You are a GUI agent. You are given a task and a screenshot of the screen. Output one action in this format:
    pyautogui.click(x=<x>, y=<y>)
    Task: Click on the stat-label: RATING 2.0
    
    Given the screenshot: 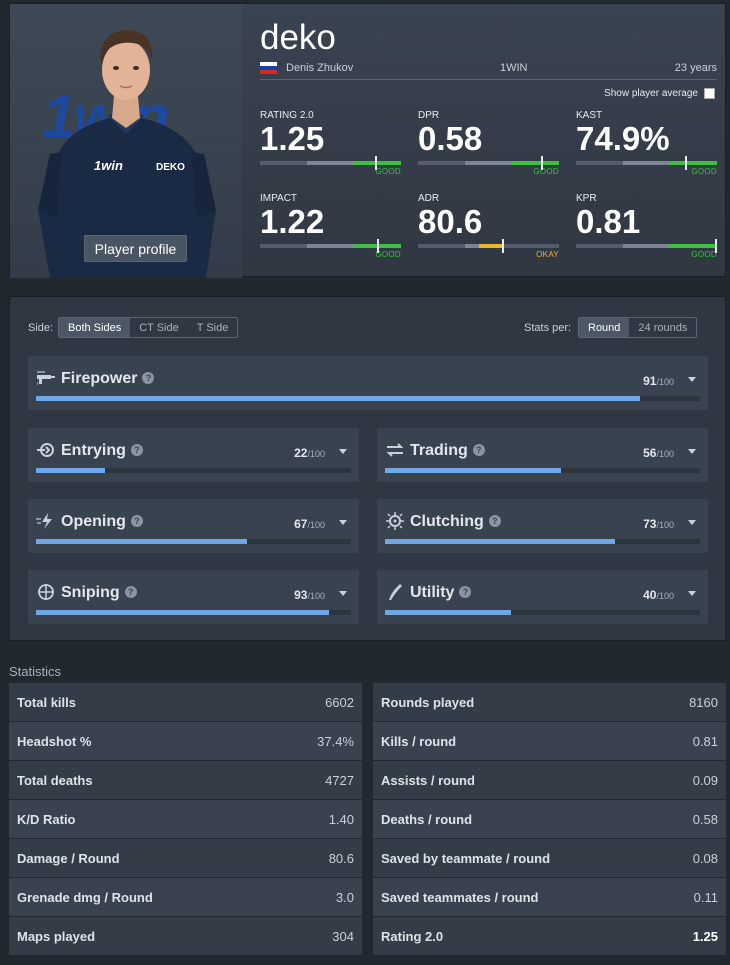 What is the action you would take?
    pyautogui.click(x=287, y=115)
    